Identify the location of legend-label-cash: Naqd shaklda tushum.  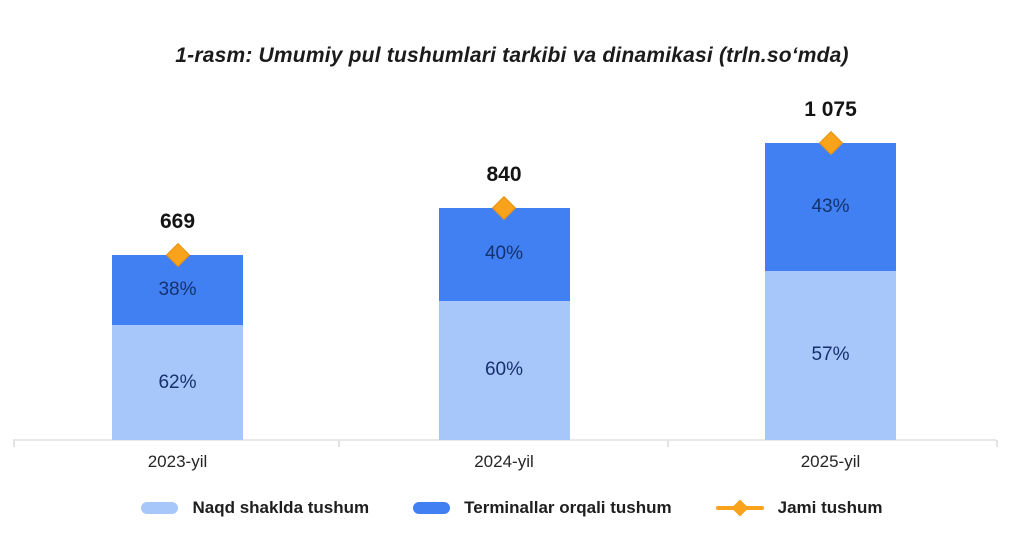
(281, 507).